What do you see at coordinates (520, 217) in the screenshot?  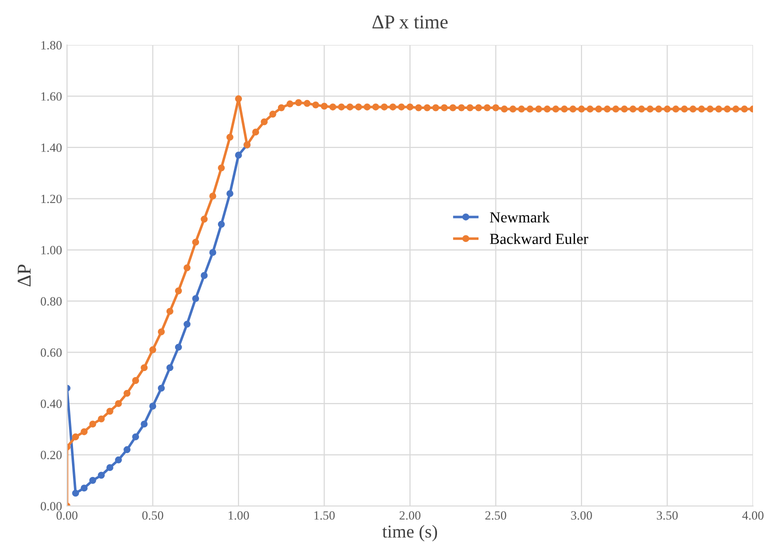 I see `legend-label: Newmark` at bounding box center [520, 217].